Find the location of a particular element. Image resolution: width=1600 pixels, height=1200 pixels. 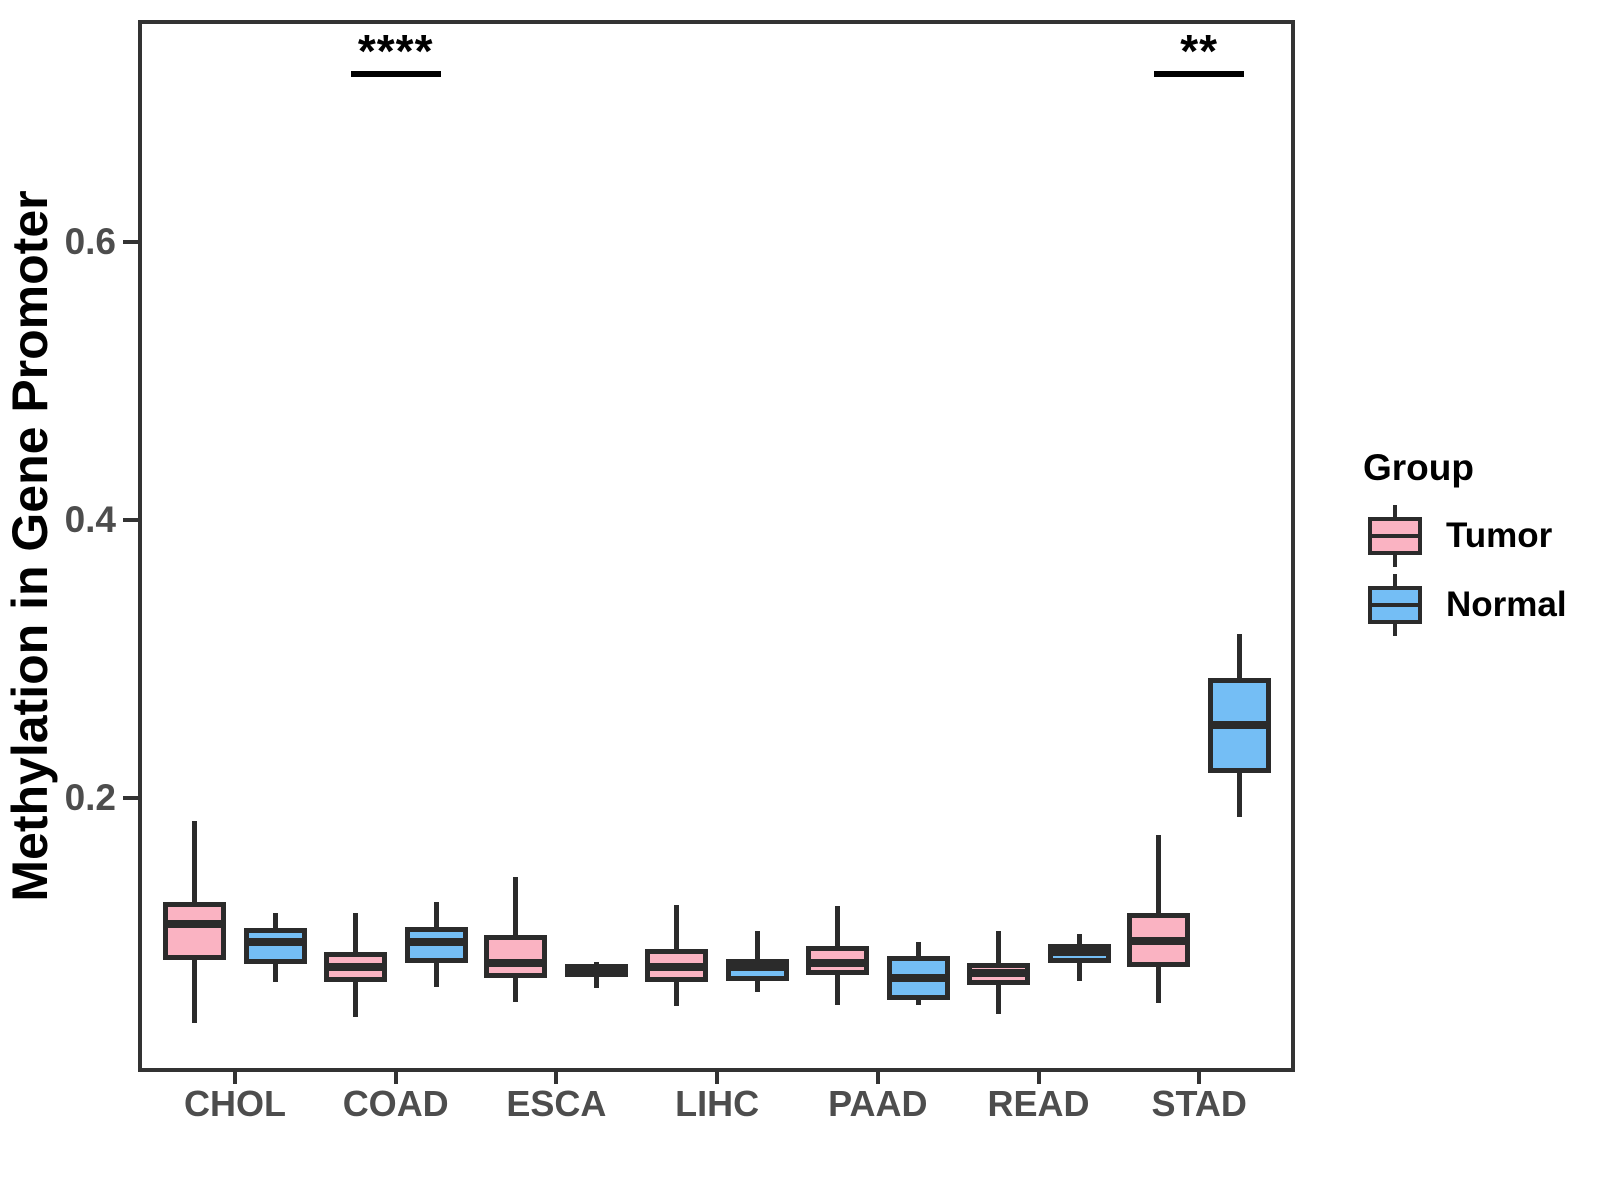

significance-bar-stad is located at coordinates (1199, 74).